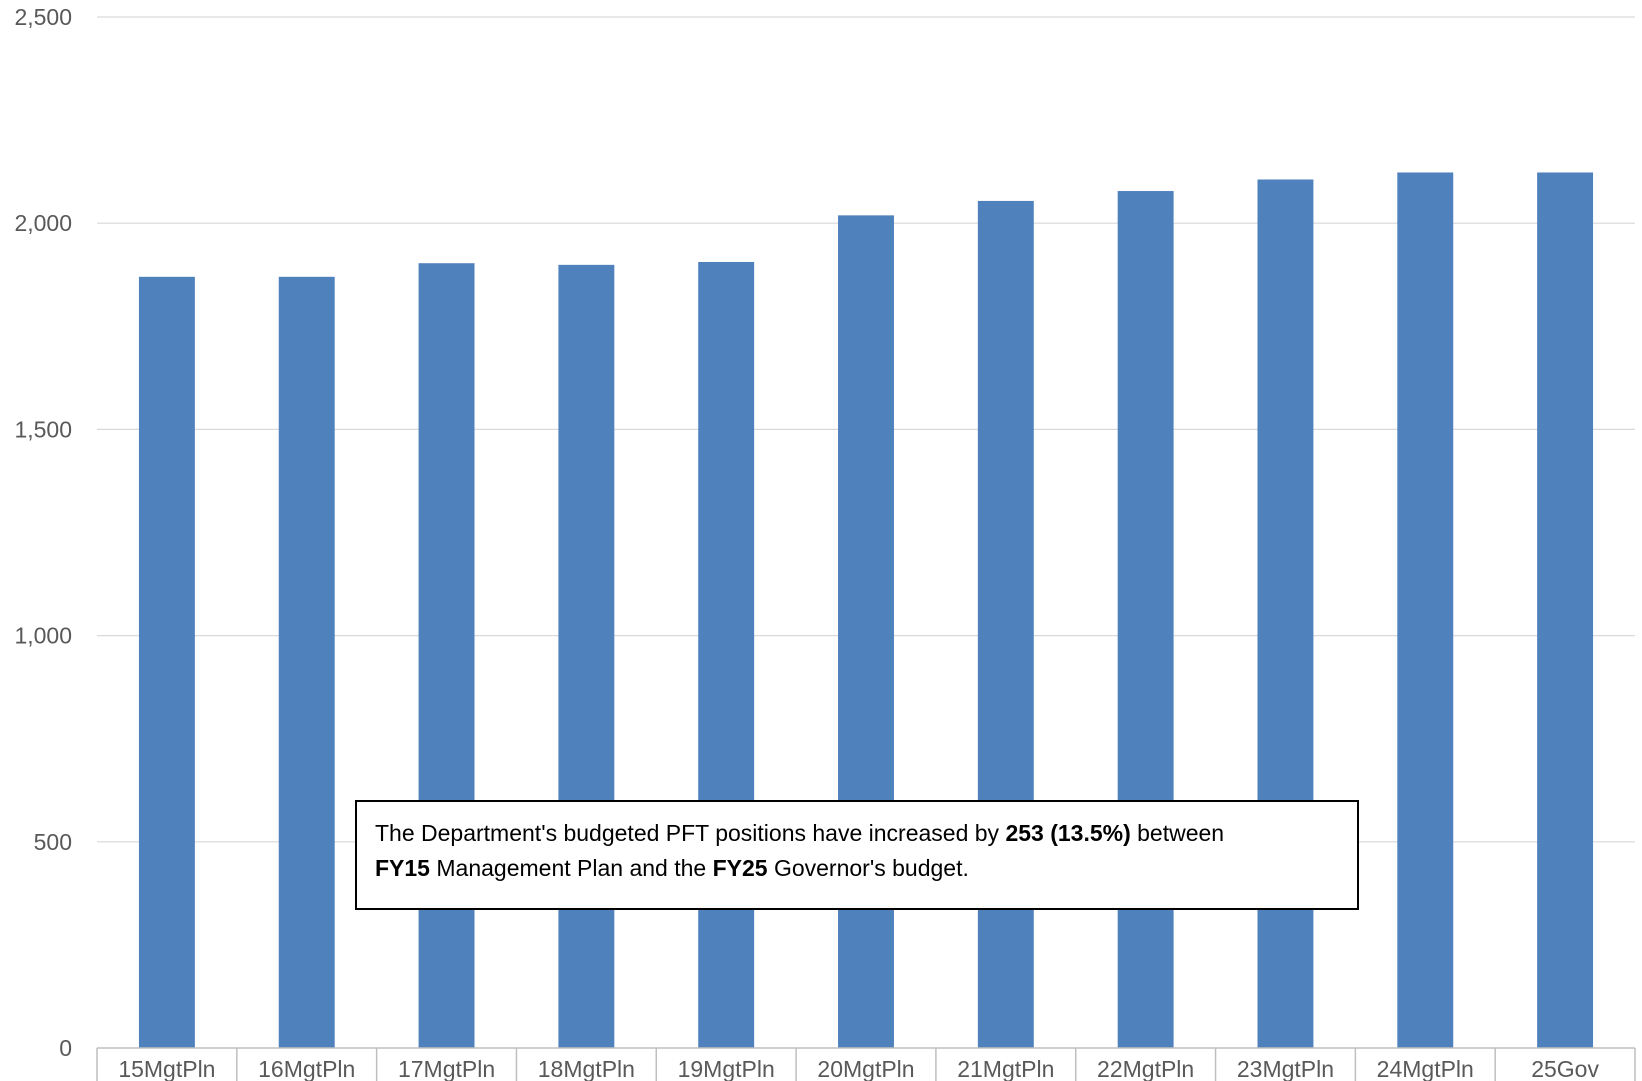 This screenshot has width=1642, height=1081. Describe the element at coordinates (402, 868) in the screenshot. I see `annotation-fy15: FY15` at that location.